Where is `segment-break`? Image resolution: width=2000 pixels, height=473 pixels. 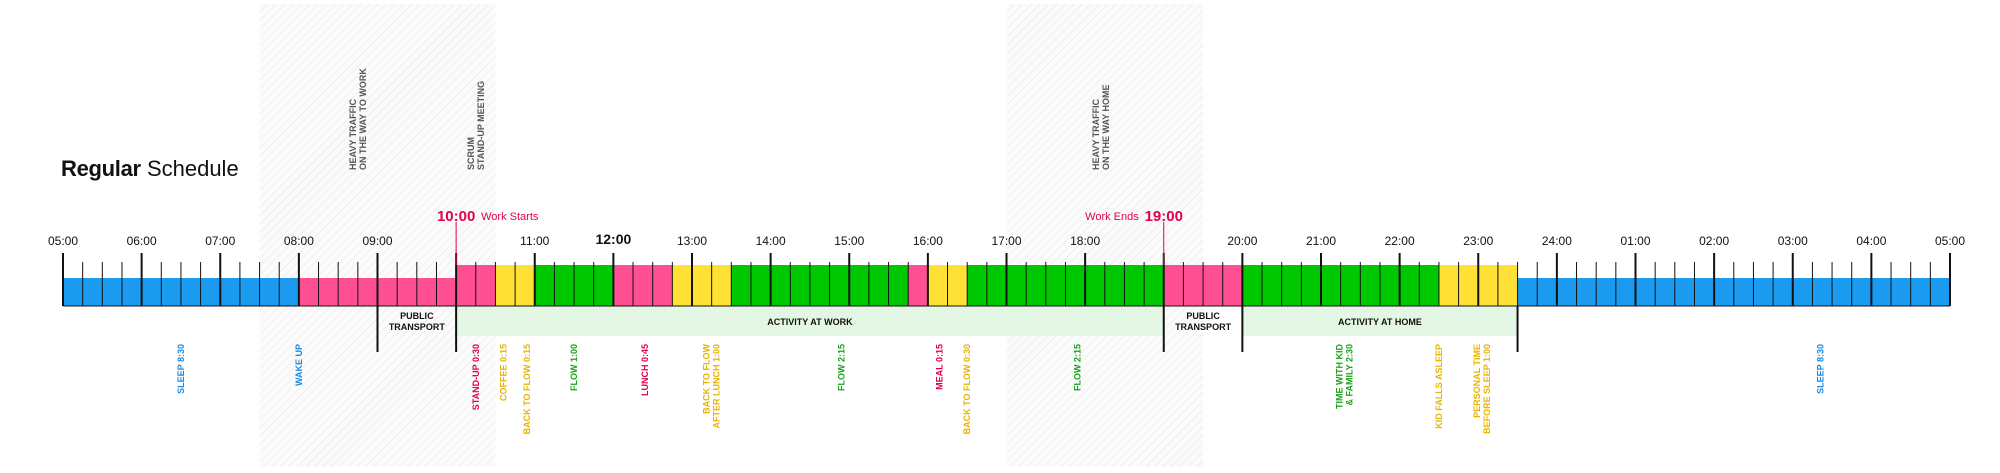 segment-break is located at coordinates (702, 285).